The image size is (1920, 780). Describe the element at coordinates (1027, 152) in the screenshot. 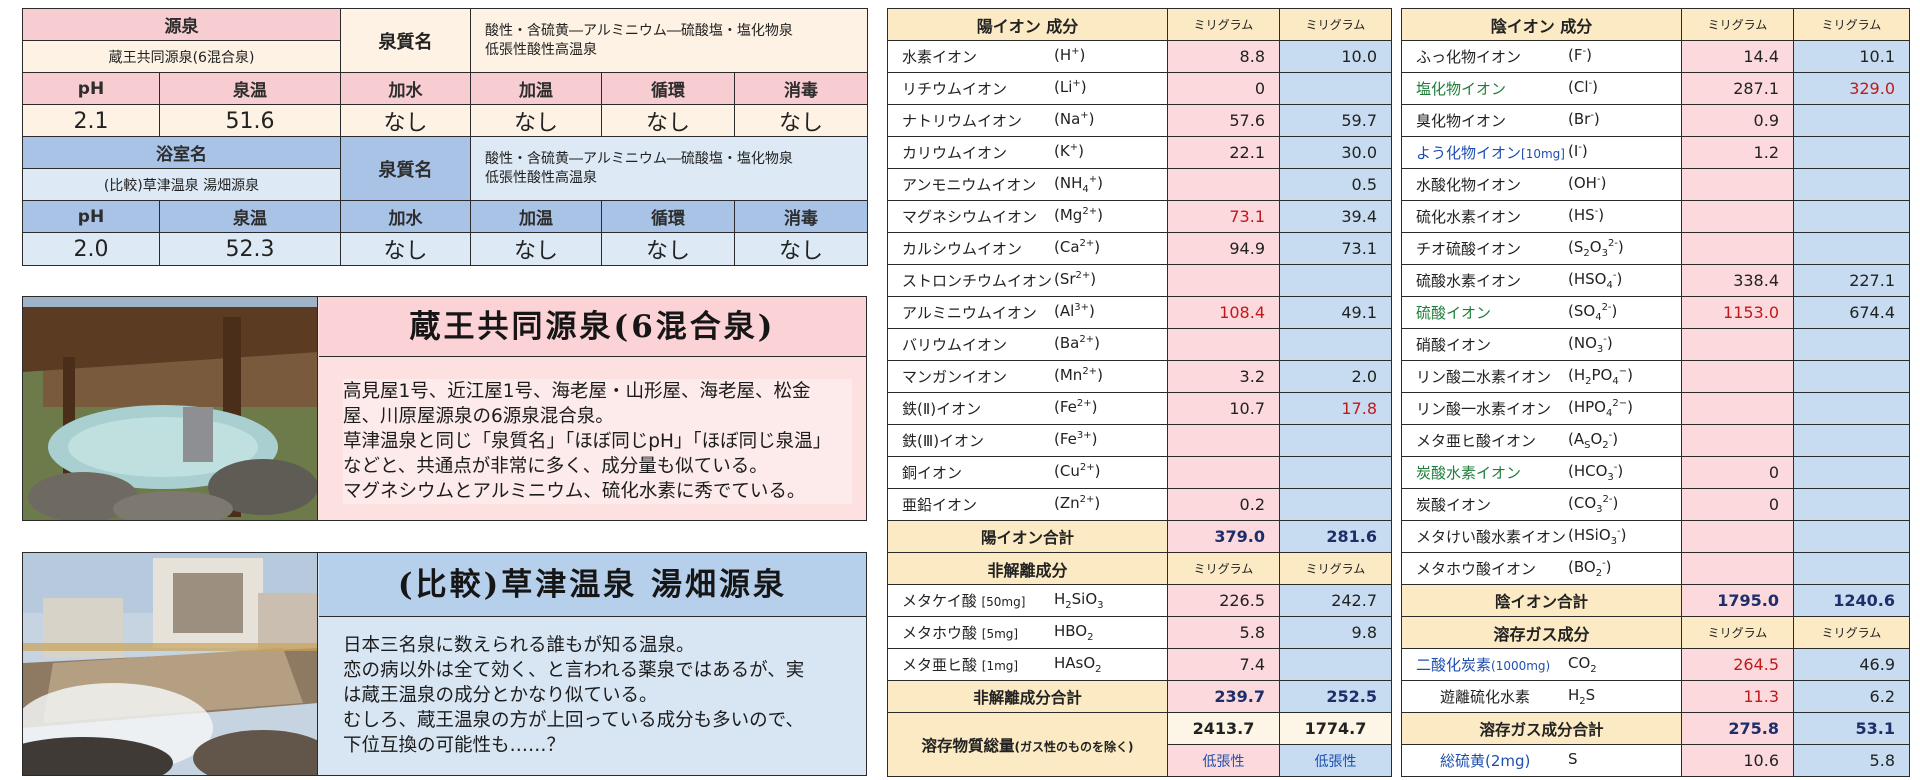

I see `component-name: カリウムイオン (K+)` at that location.